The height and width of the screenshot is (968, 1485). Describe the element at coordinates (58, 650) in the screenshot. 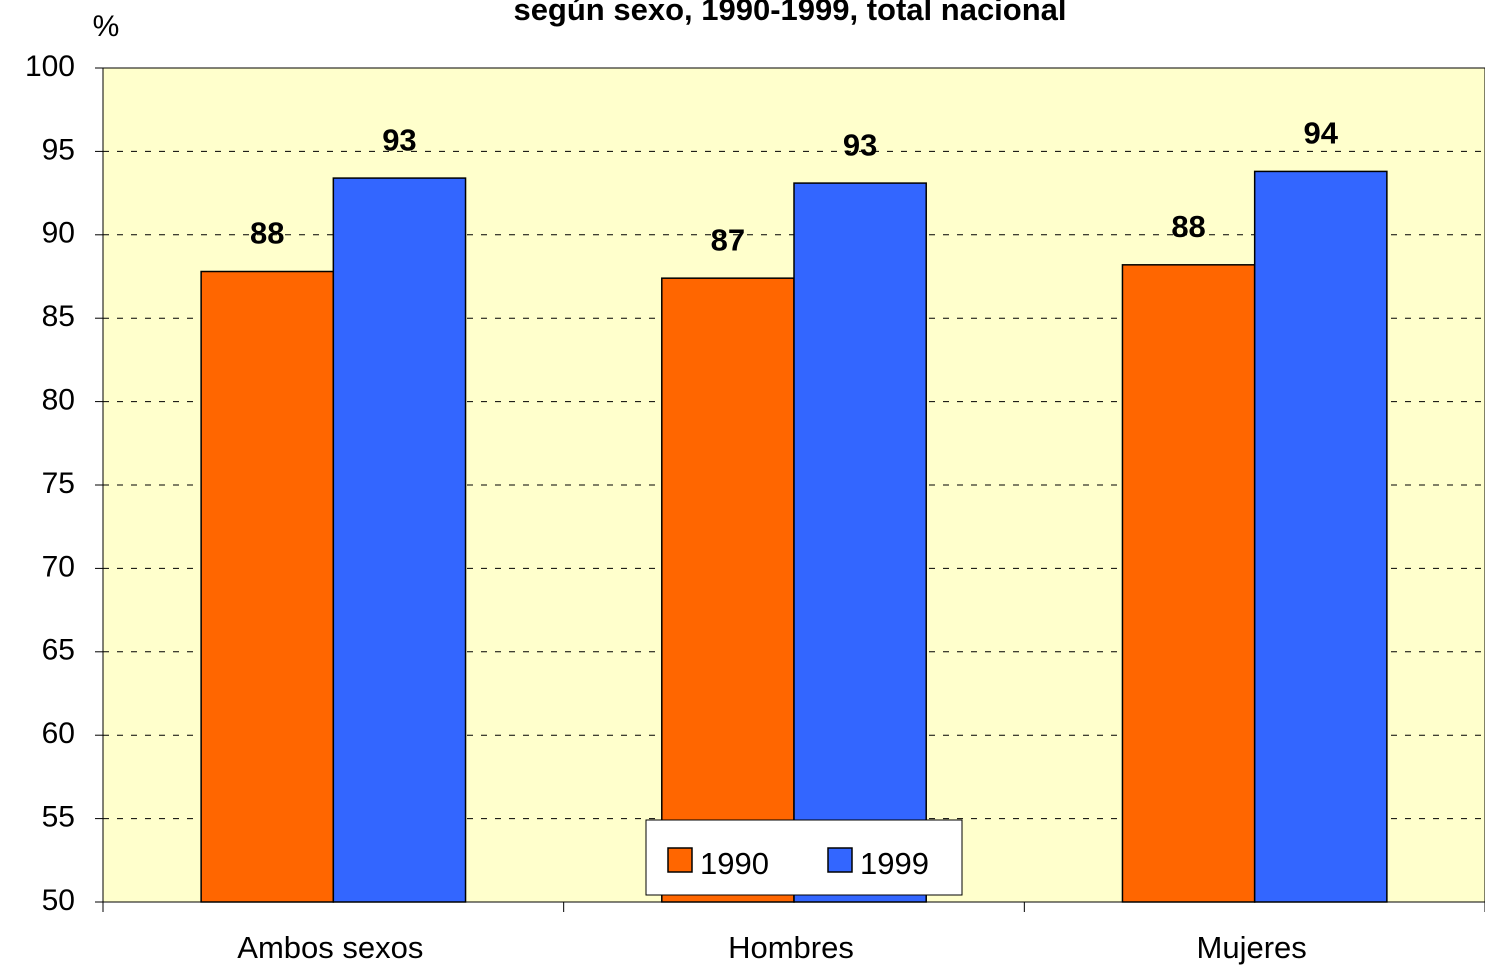

I see `y-tick-label: 65` at that location.